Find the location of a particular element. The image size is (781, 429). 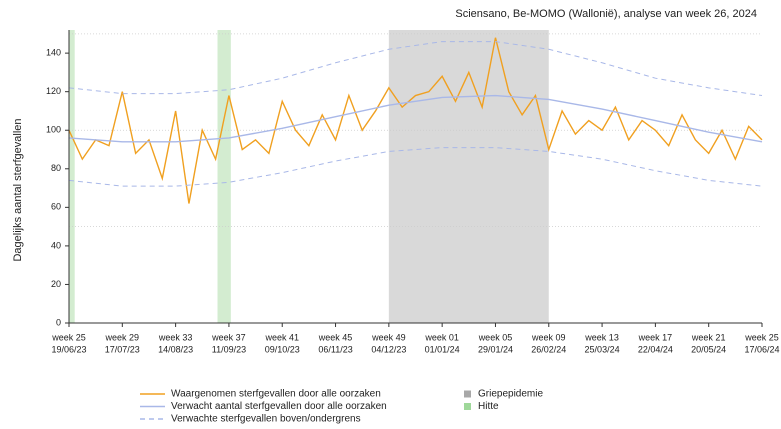

x-tick-date: 09/10/23 is located at coordinates (282, 349).